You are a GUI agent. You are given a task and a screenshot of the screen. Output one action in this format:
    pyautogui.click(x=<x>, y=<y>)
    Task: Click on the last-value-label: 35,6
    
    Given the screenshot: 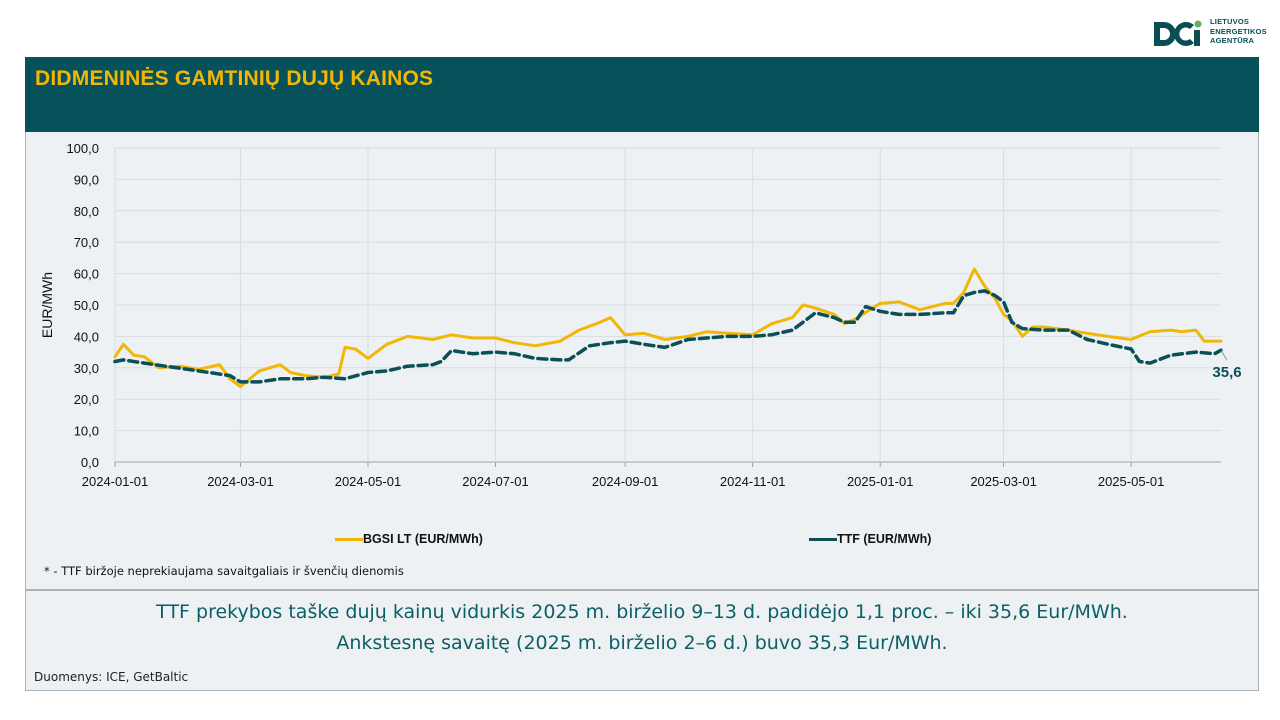 What is the action you would take?
    pyautogui.click(x=1226, y=372)
    